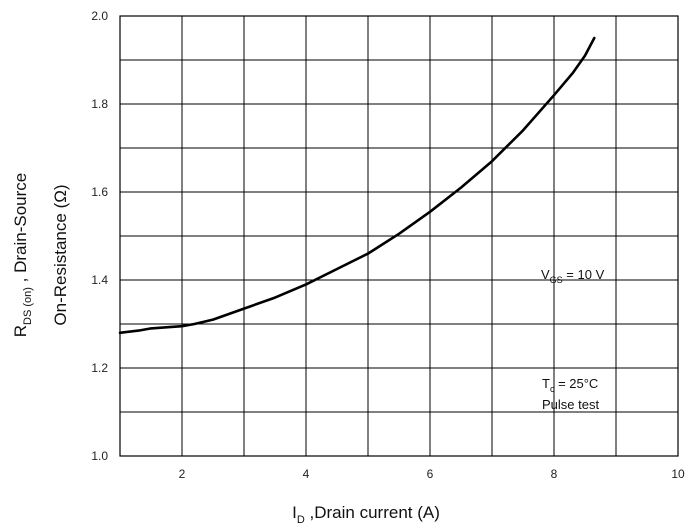 This screenshot has width=685, height=527. I want to click on x-axis-title: ID ,Drain current (A), so click(366, 514).